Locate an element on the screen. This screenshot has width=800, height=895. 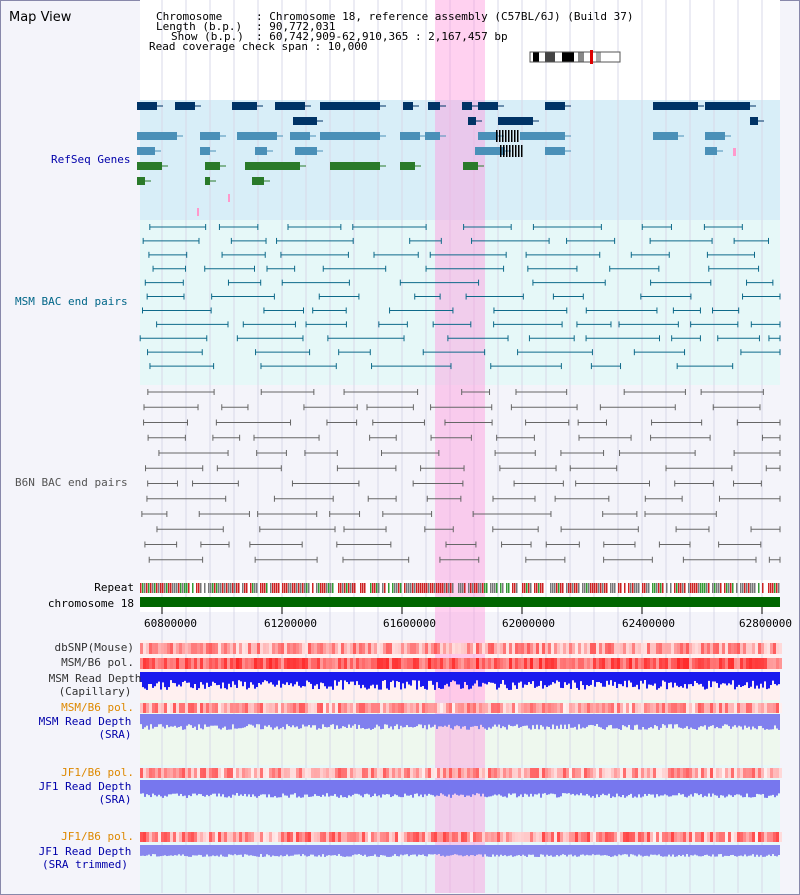
refseq-marker is located at coordinates (734, 152).